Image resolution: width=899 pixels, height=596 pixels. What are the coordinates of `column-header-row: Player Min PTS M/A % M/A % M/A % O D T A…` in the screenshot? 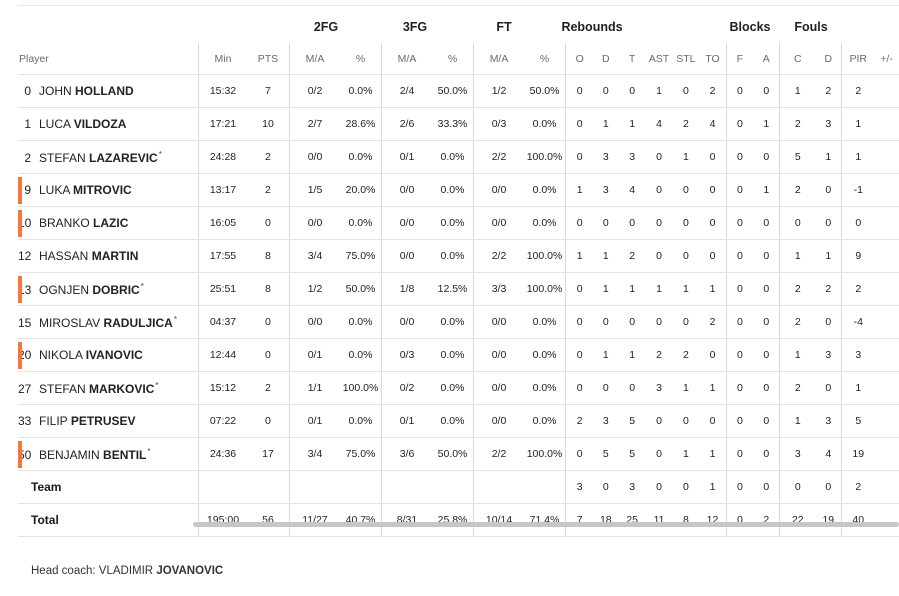 It's located at (458, 59).